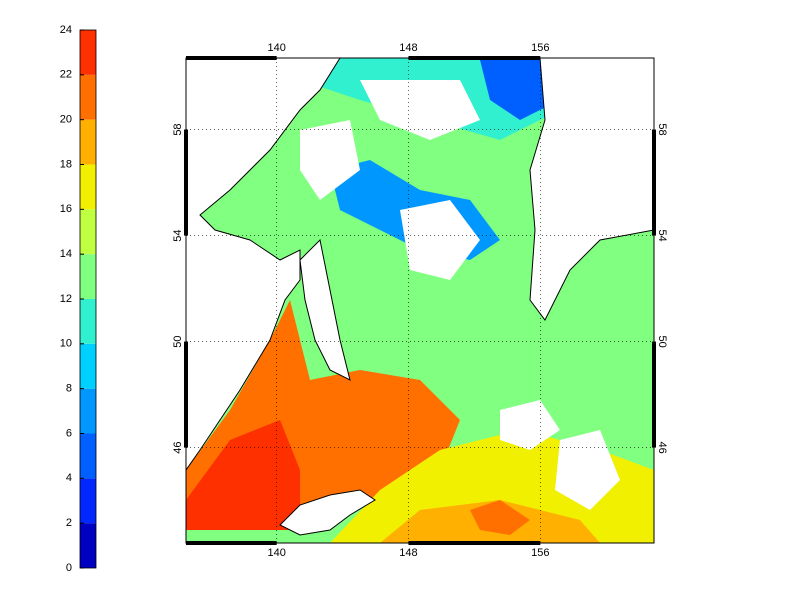 The width and height of the screenshot is (800, 600). What do you see at coordinates (591, 189) in the screenshot?
I see `kamchatka` at bounding box center [591, 189].